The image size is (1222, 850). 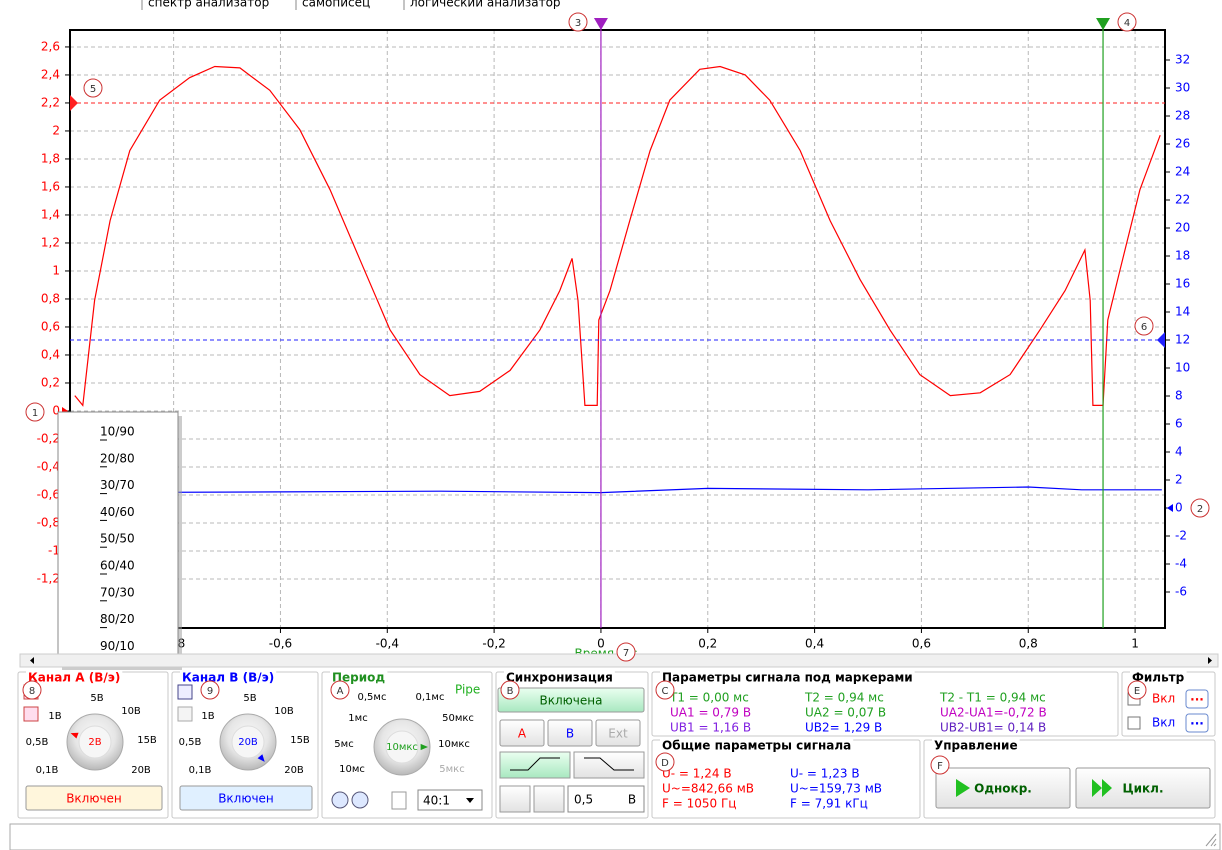 What do you see at coordinates (54, 716) in the screenshot?
I see `dial-label: 1В` at bounding box center [54, 716].